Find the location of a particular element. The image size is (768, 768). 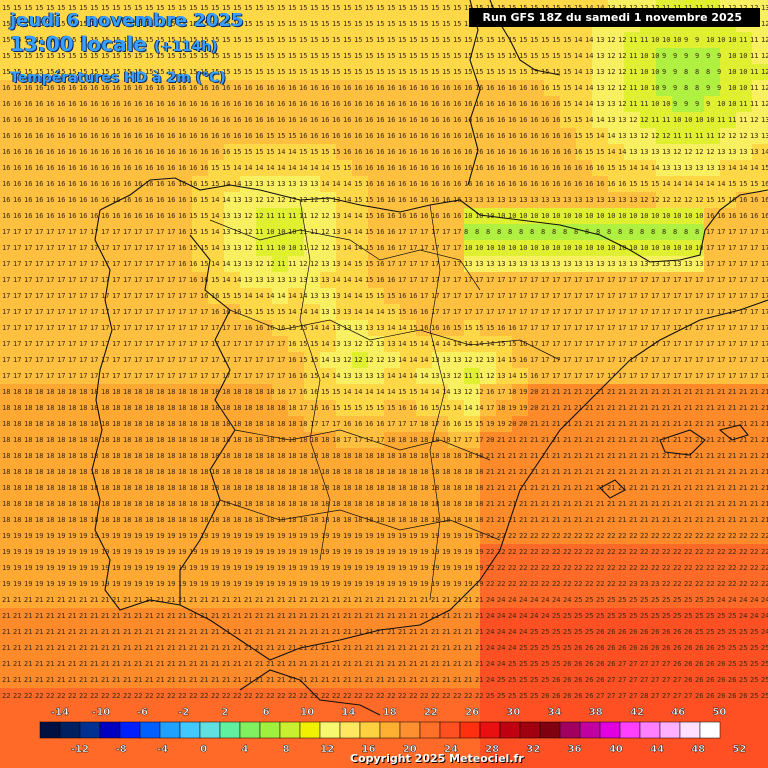

grid-value: 10 is located at coordinates (534, 216).